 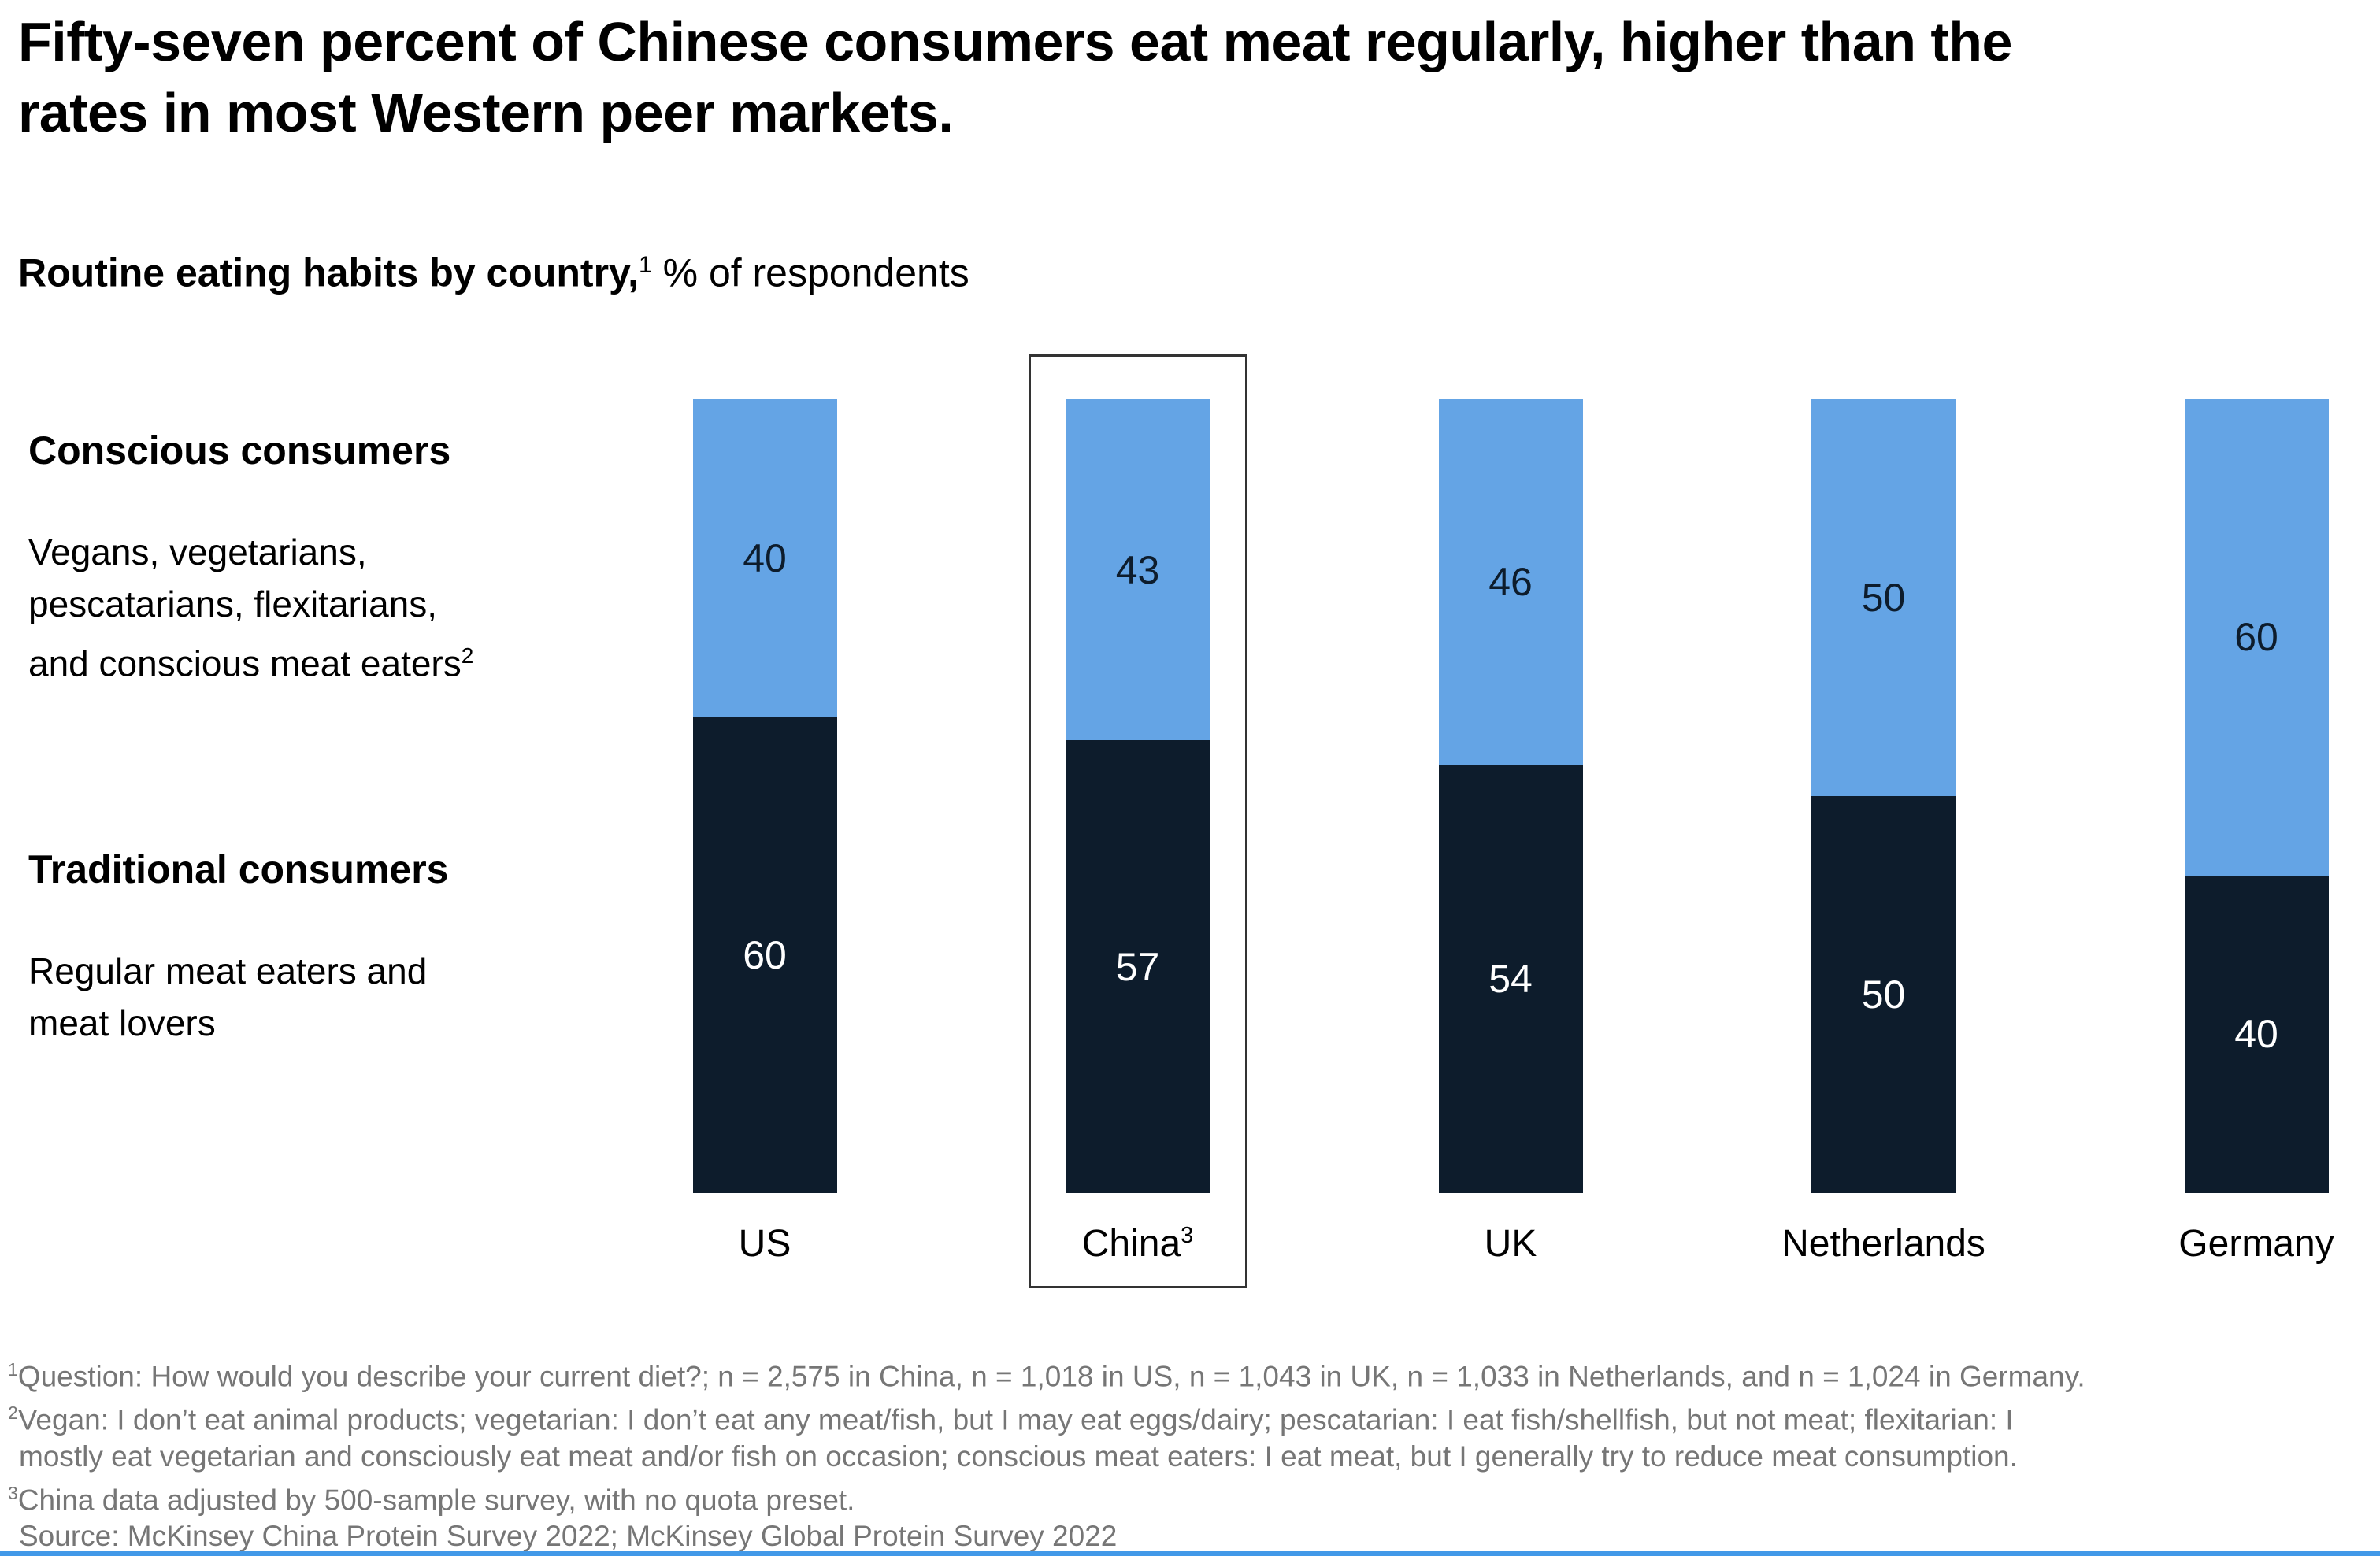 I want to click on bar-value-label: 54, so click(x=1510, y=978).